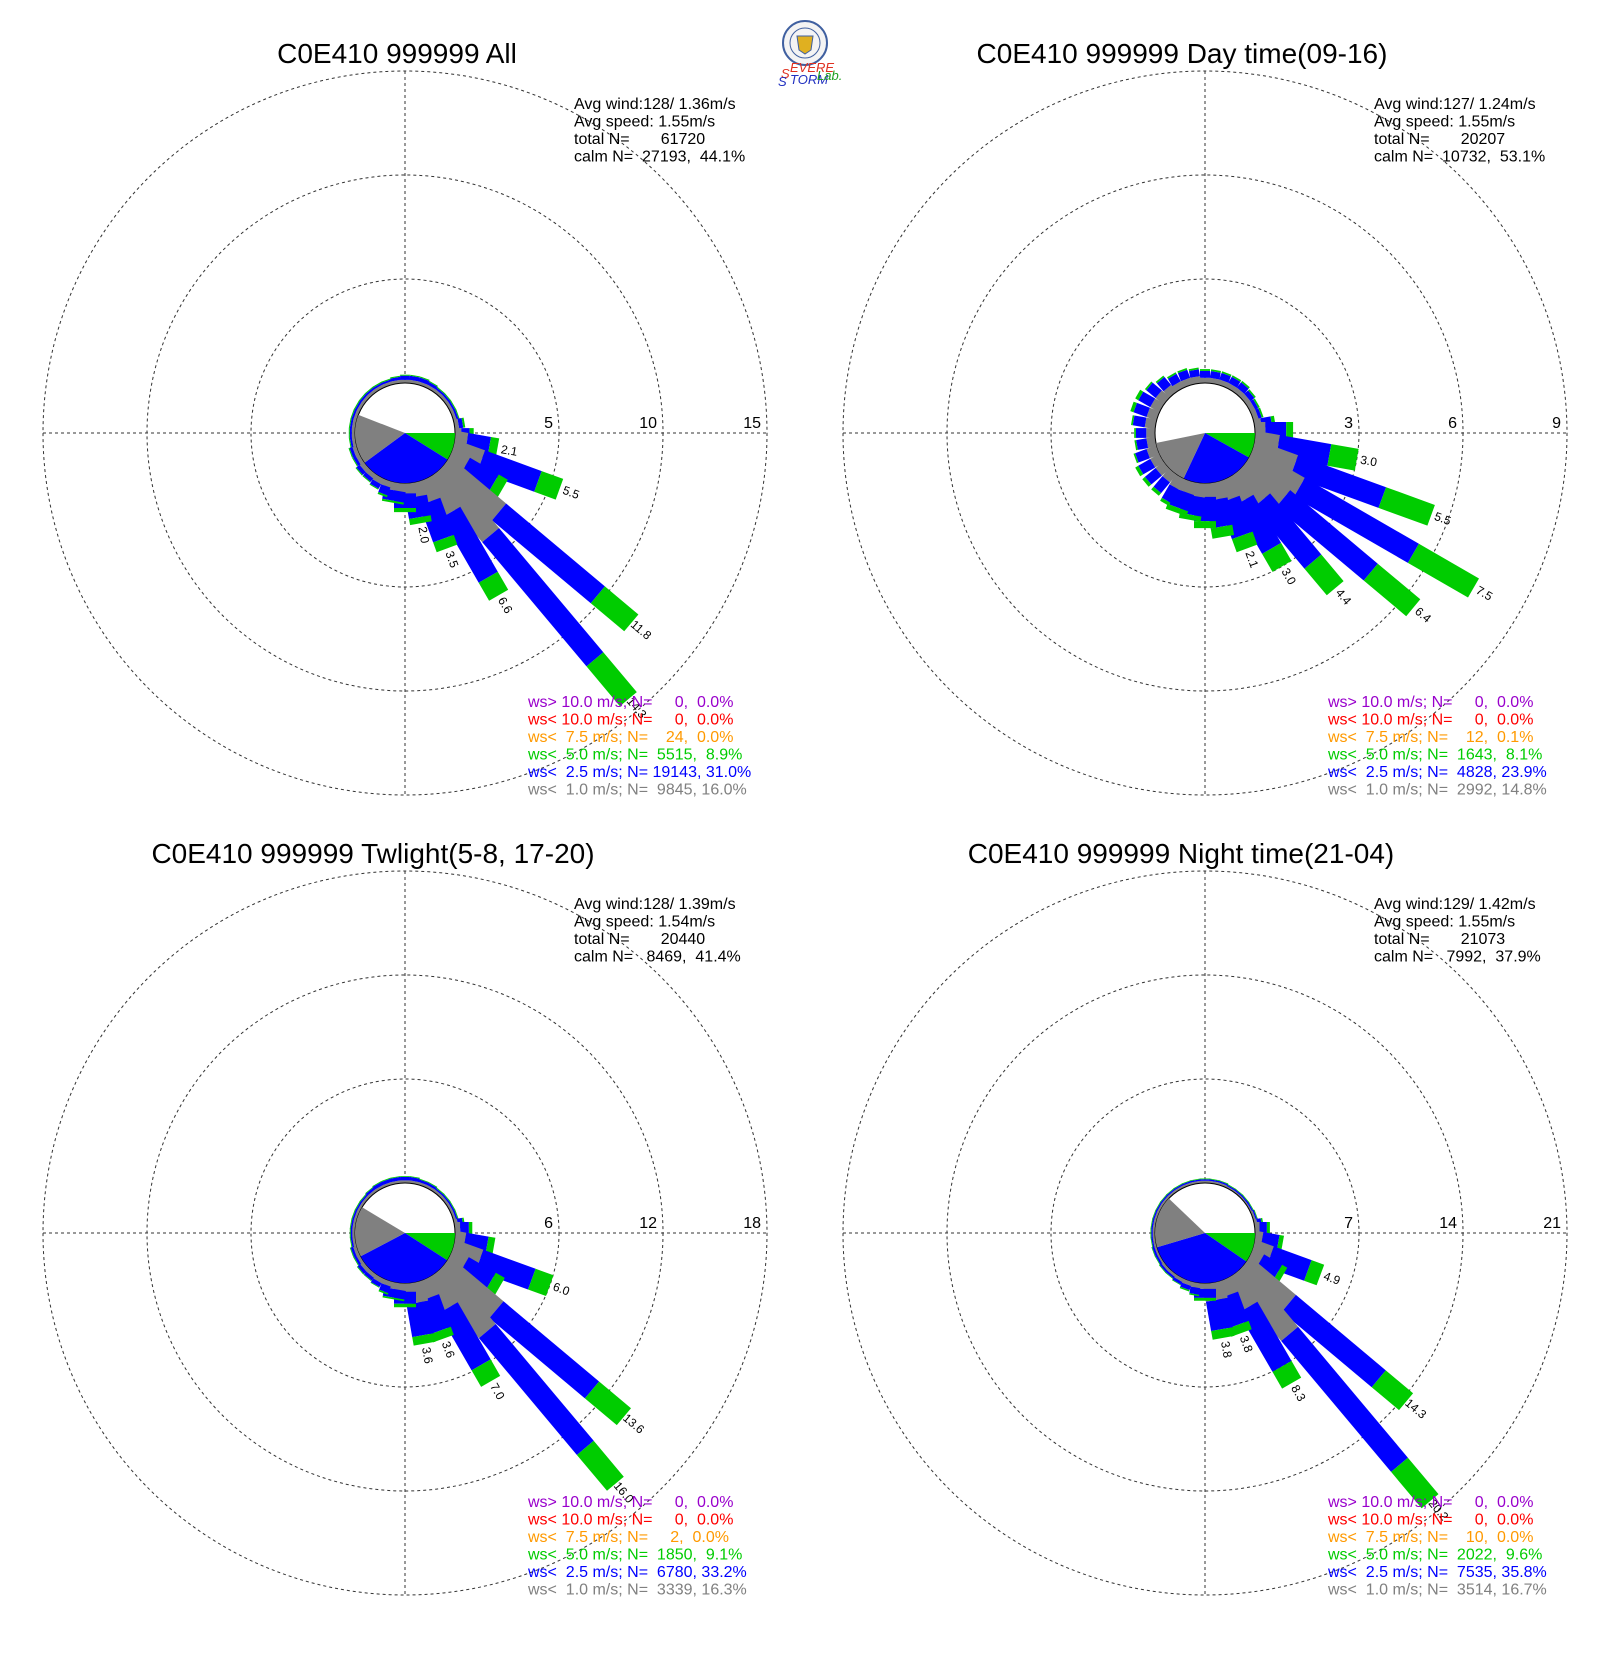 The image size is (1620, 1660). I want to click on bar-value-label: 3.0, so click(1368, 461).